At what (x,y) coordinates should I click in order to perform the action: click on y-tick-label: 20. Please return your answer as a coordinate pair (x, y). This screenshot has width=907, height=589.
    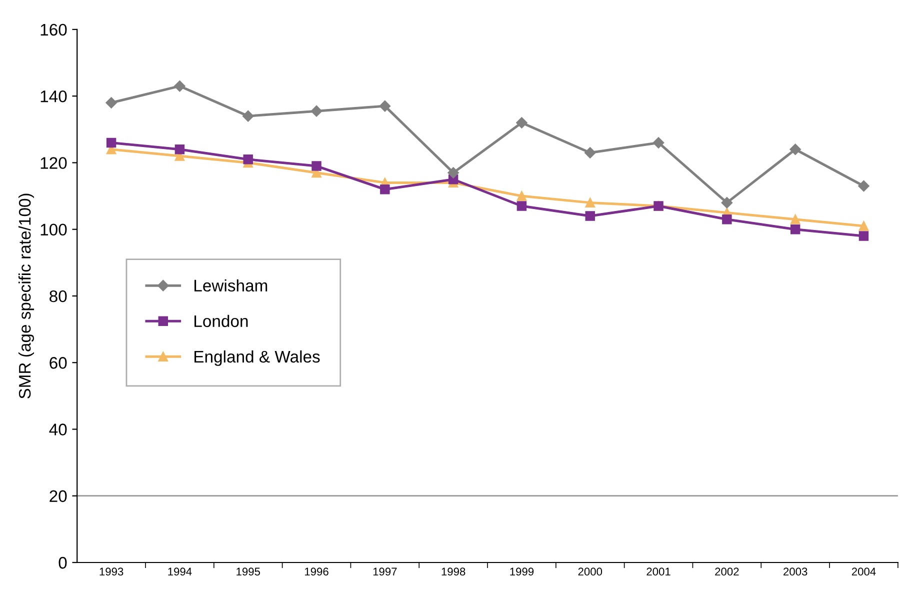
    Looking at the image, I should click on (58, 496).